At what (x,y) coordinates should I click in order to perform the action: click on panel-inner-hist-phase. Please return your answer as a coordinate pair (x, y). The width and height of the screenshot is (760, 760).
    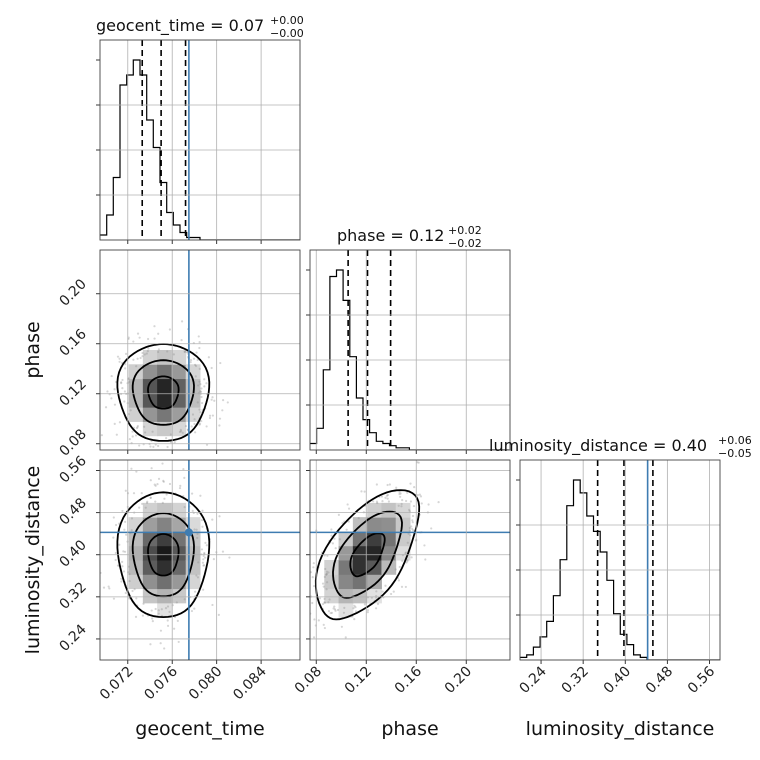
    Looking at the image, I should click on (409, 350).